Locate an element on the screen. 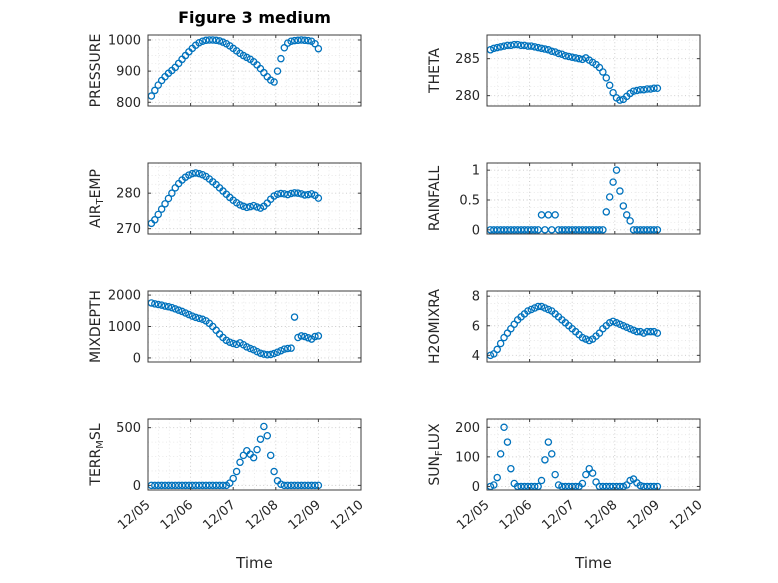 The height and width of the screenshot is (583, 778). svg-text: H2OMIXRA is located at coordinates (435, 326).